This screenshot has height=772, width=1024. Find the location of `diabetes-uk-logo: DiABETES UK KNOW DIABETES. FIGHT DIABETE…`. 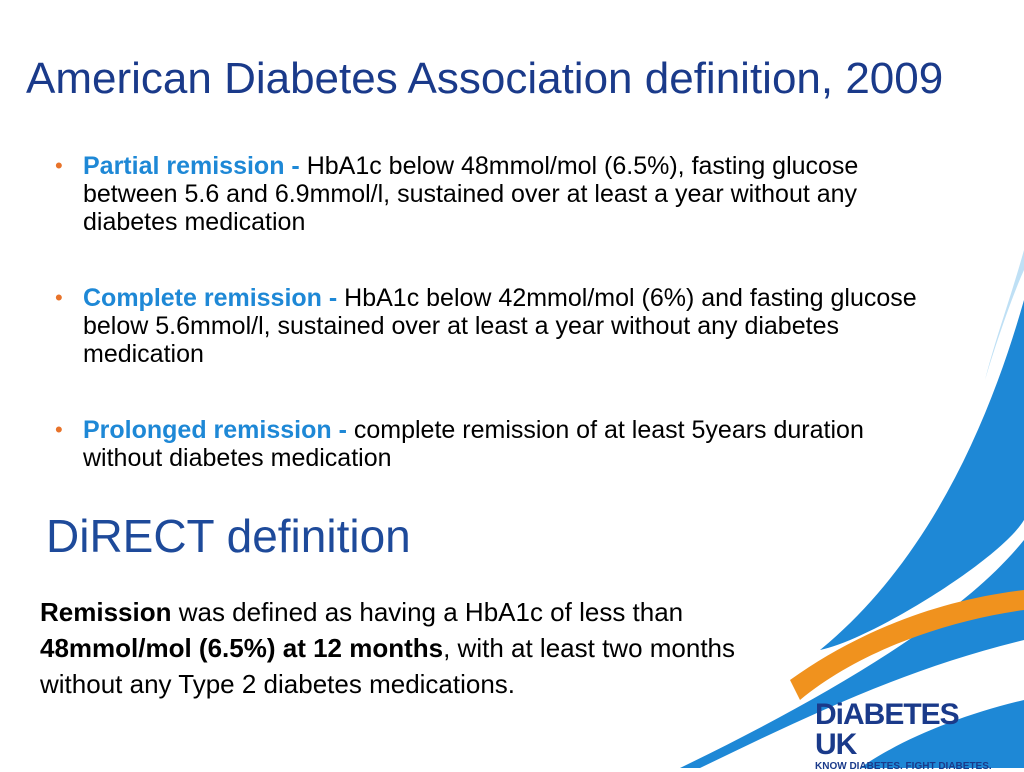

diabetes-uk-logo: DiABETES UK KNOW DIABETES. FIGHT DIABETE… is located at coordinates (910, 736).